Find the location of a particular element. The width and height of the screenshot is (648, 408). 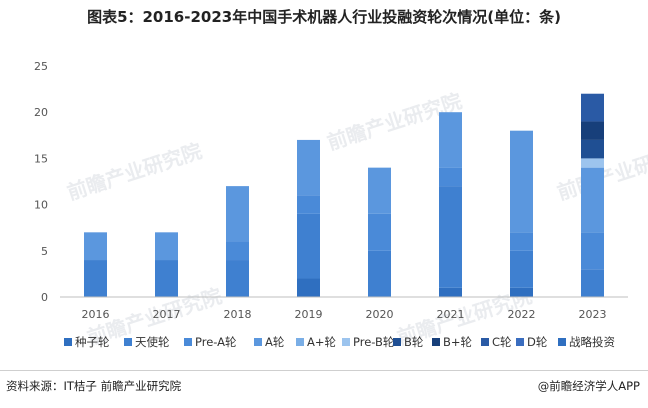

chart-title: 图表5：2016-2023年中国手术机器人行业投融资轮次情况(单位：条) is located at coordinates (324, 17).